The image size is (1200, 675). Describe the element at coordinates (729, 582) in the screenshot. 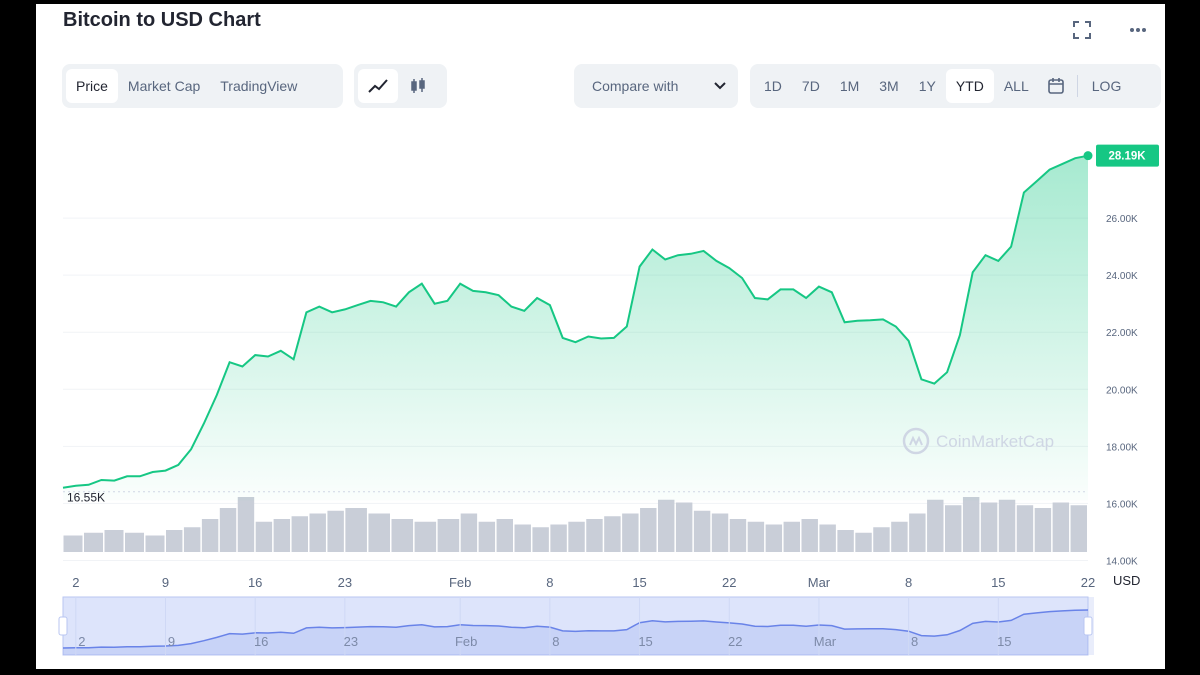

I see `x-tick-label: 22` at that location.